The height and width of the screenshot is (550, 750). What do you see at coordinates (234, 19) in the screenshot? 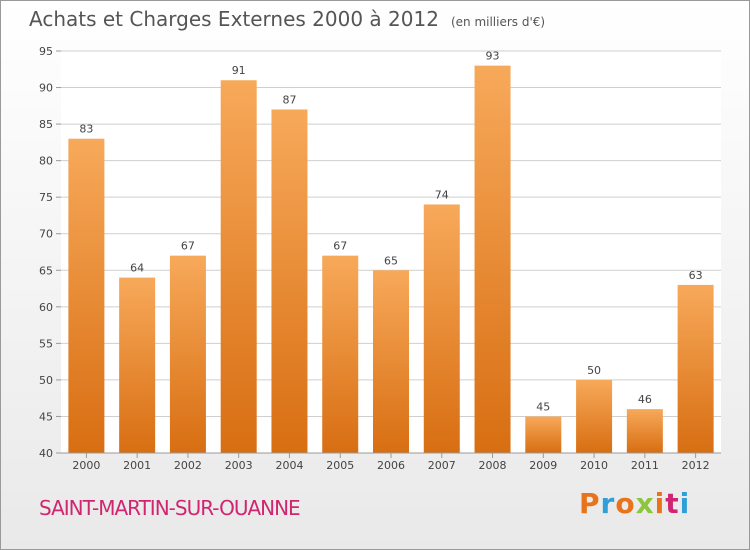
I see `chart-title-main: Achats et Charges Externes 2000 à 2012` at bounding box center [234, 19].